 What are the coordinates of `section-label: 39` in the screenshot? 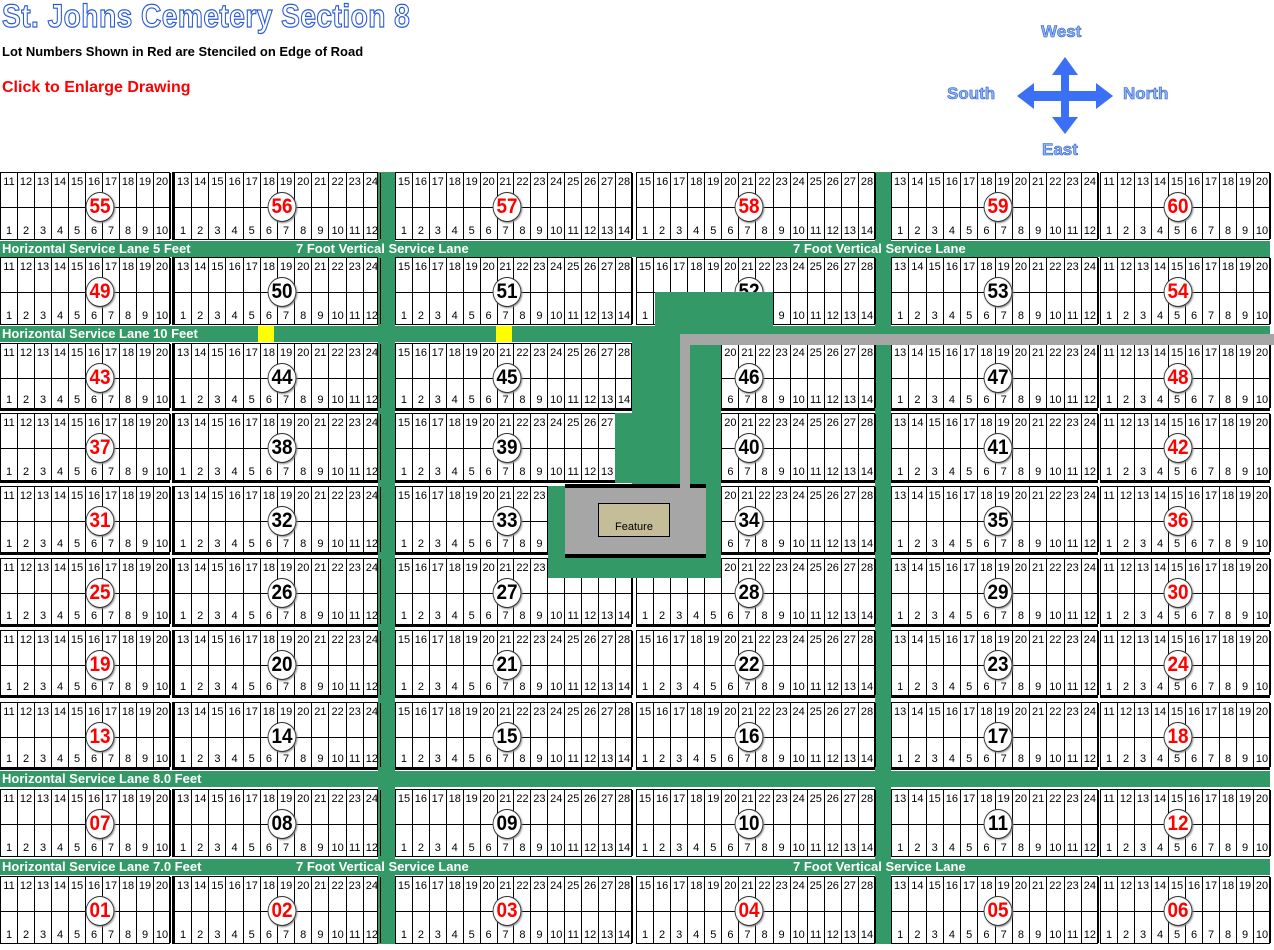 It's located at (507, 448).